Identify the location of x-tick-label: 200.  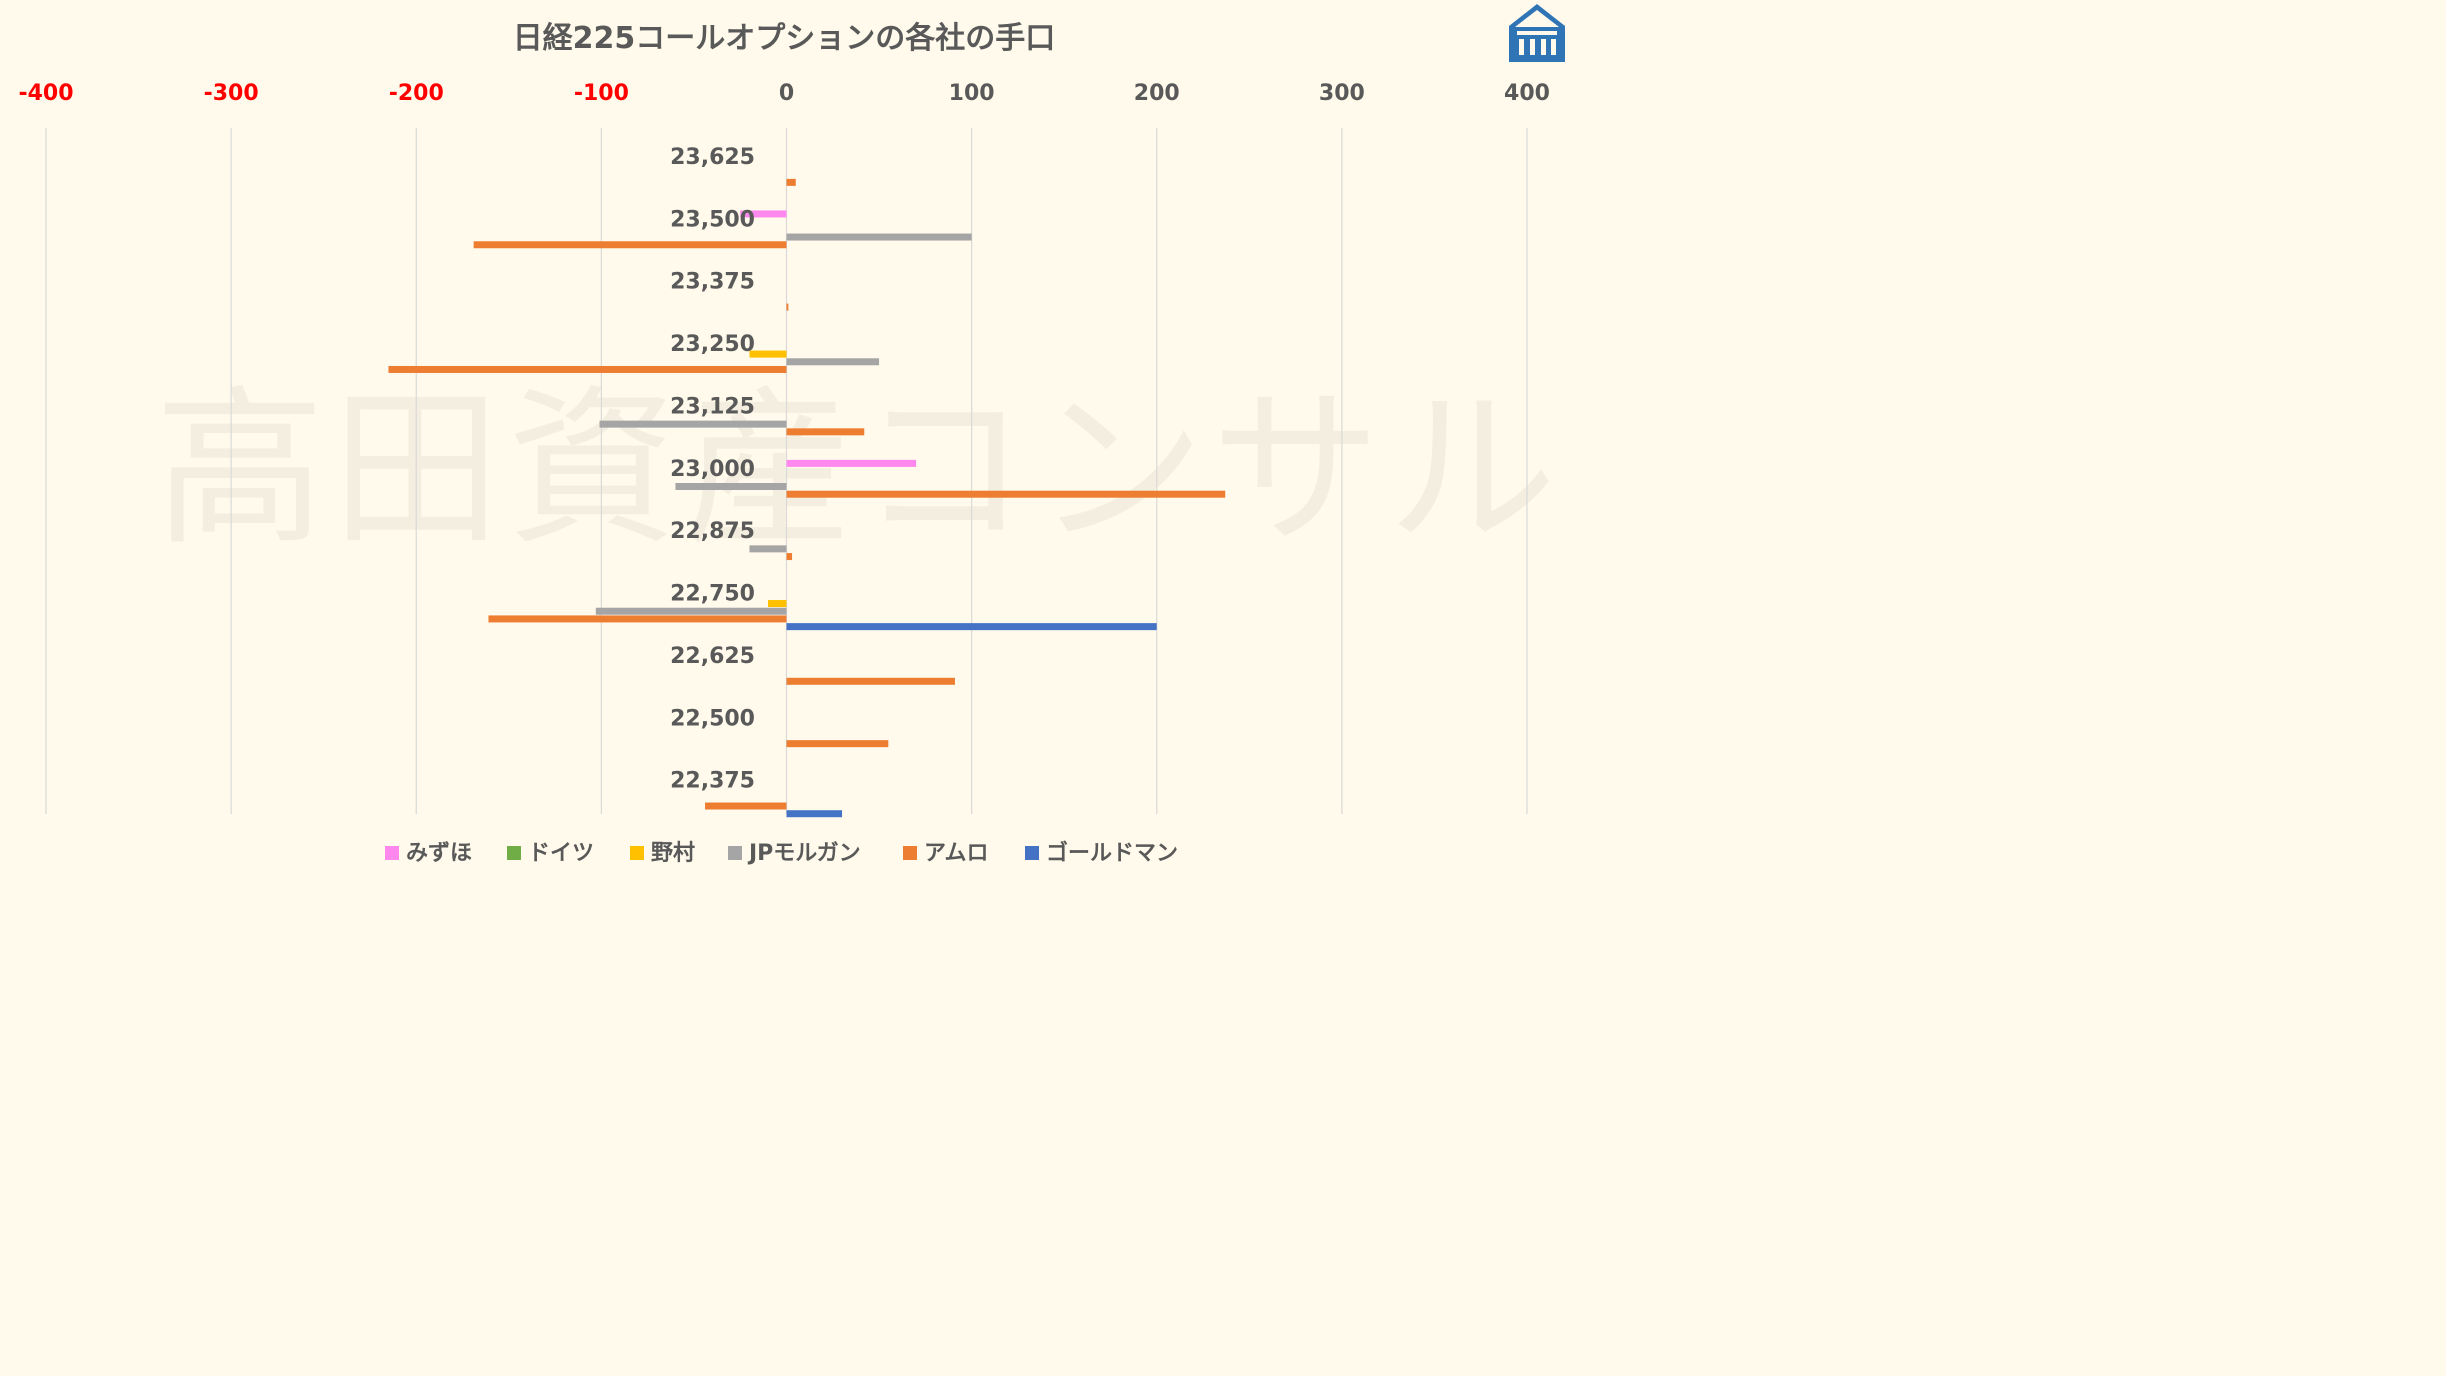
(1157, 93).